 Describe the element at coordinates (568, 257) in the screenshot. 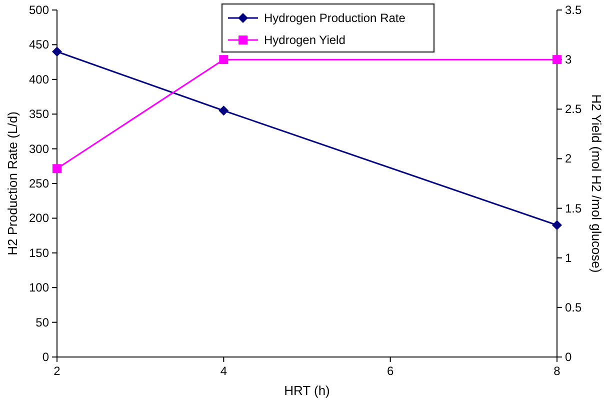

I see `y2-tick-label: 1` at that location.